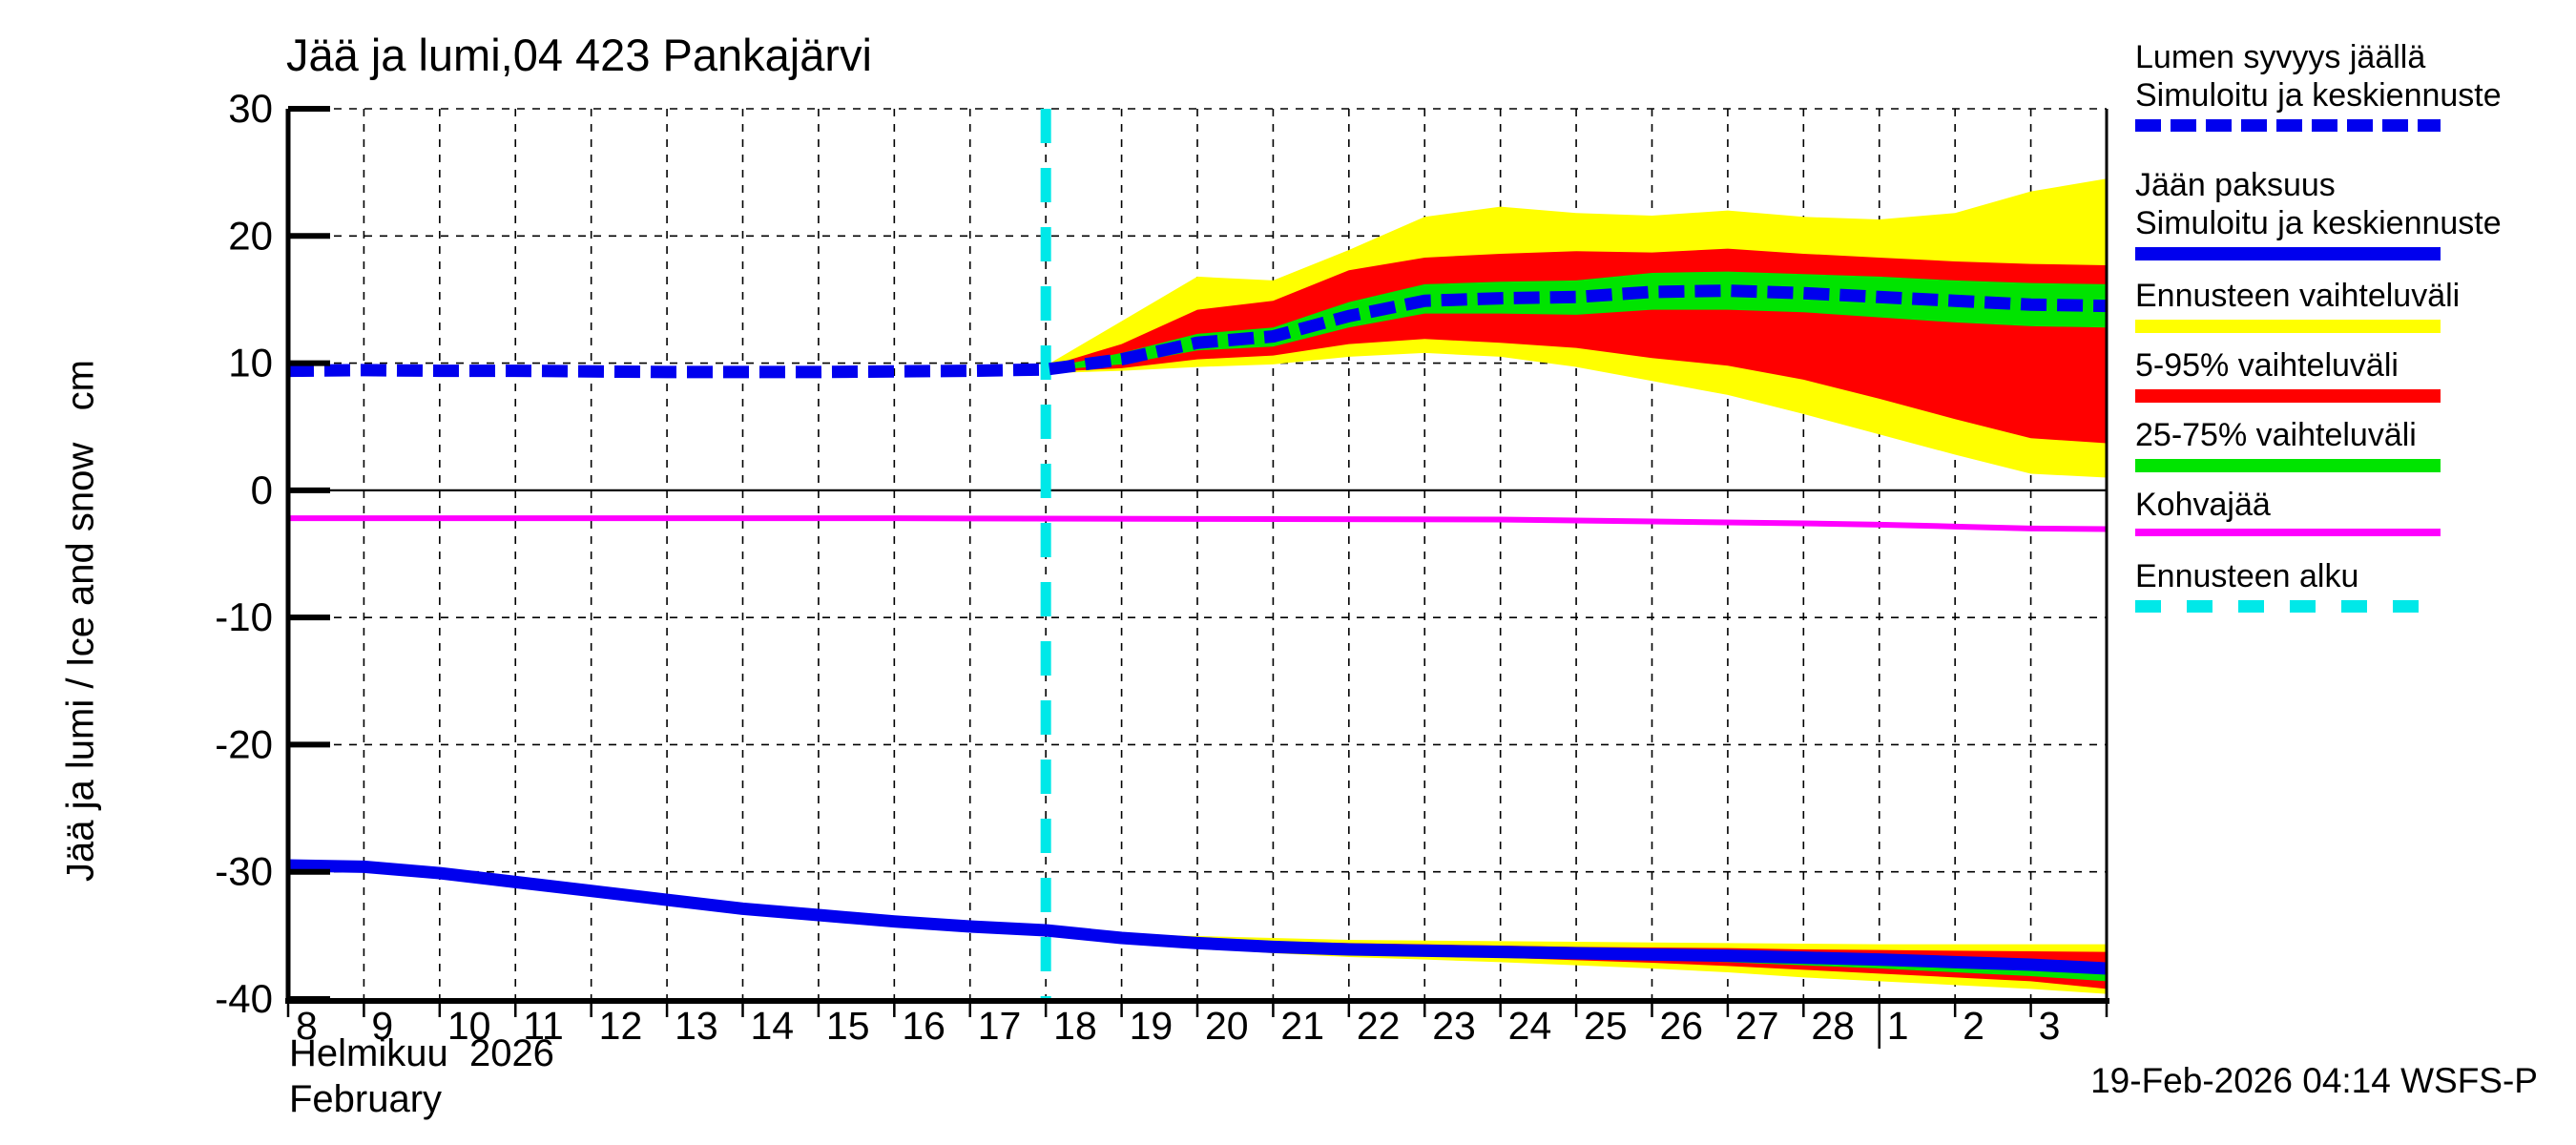 The height and width of the screenshot is (1145, 2576). I want to click on legend-entry-range-5-95: 5-95% vaihteluväli, so click(2288, 375).